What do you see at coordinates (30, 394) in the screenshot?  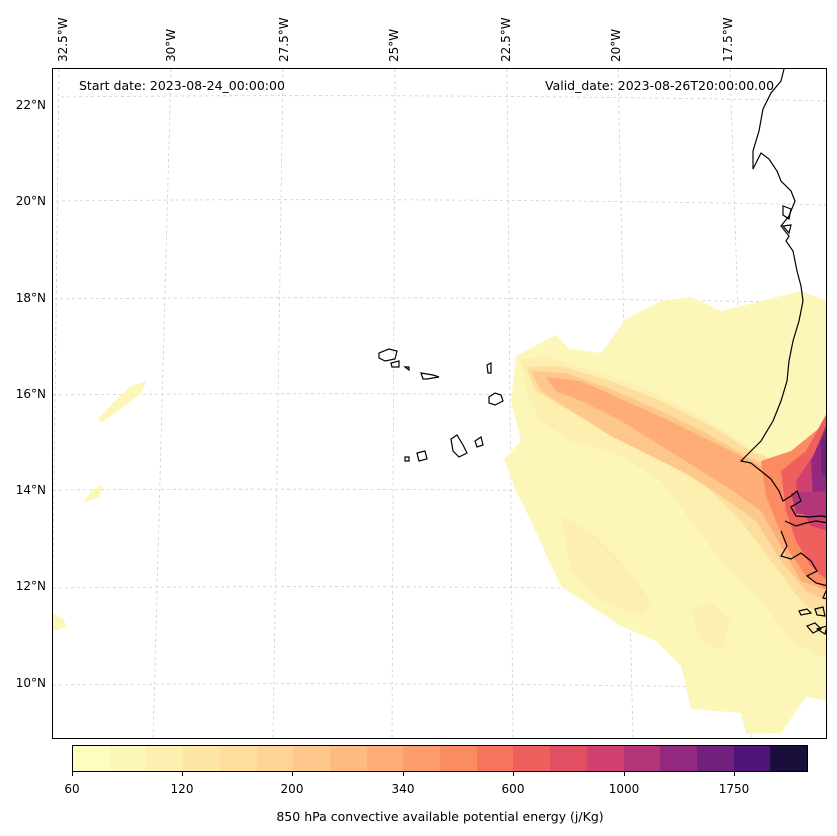 I see `lat-label-16n: 16°N` at bounding box center [30, 394].